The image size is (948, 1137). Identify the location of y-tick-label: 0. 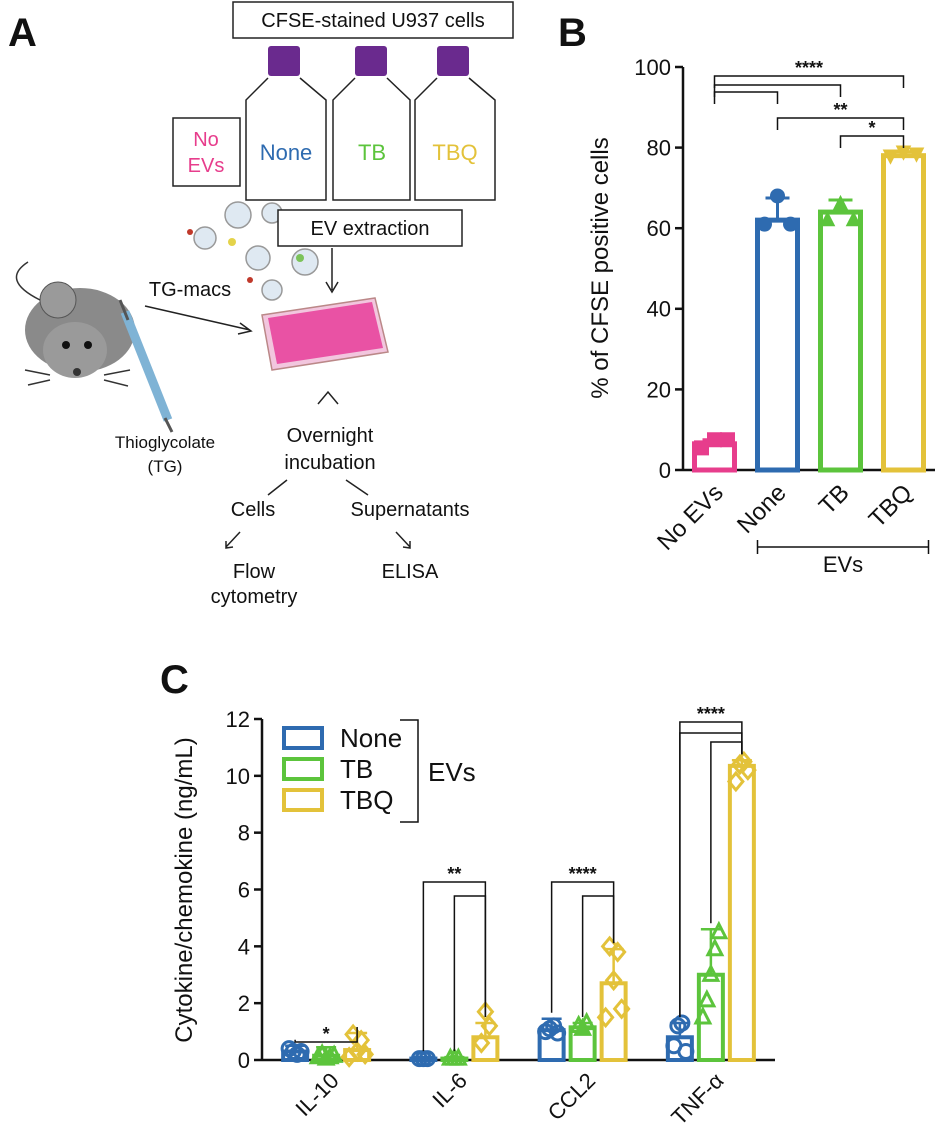
(665, 470).